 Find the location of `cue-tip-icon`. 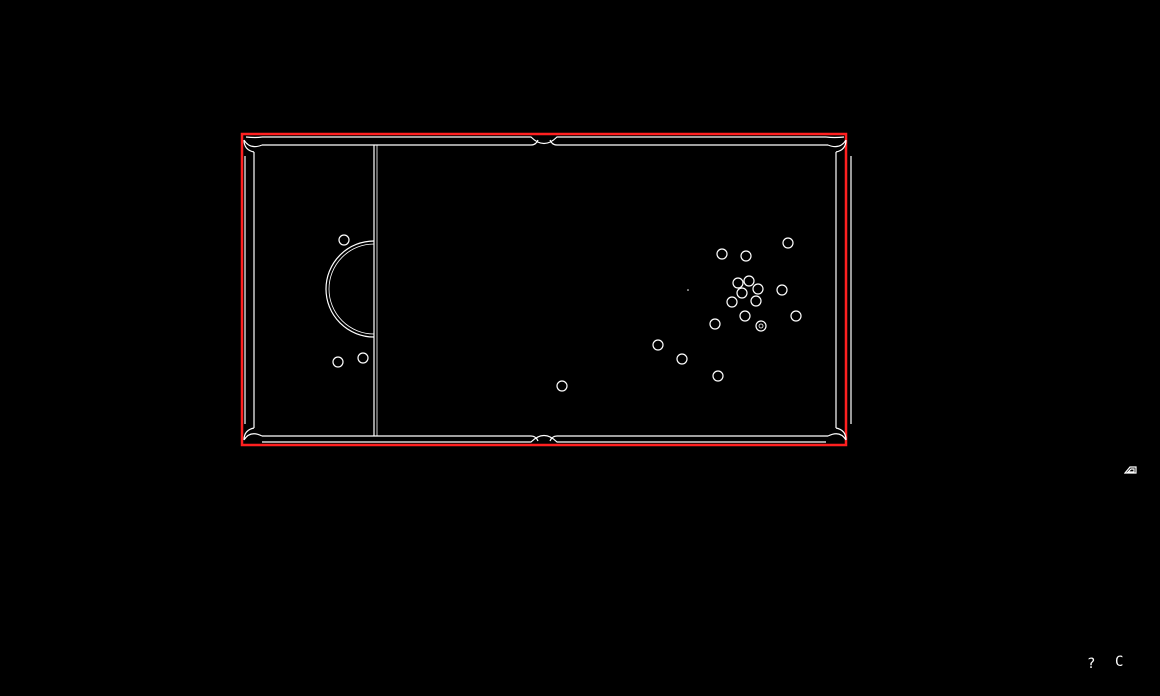

cue-tip-icon is located at coordinates (1130, 467).